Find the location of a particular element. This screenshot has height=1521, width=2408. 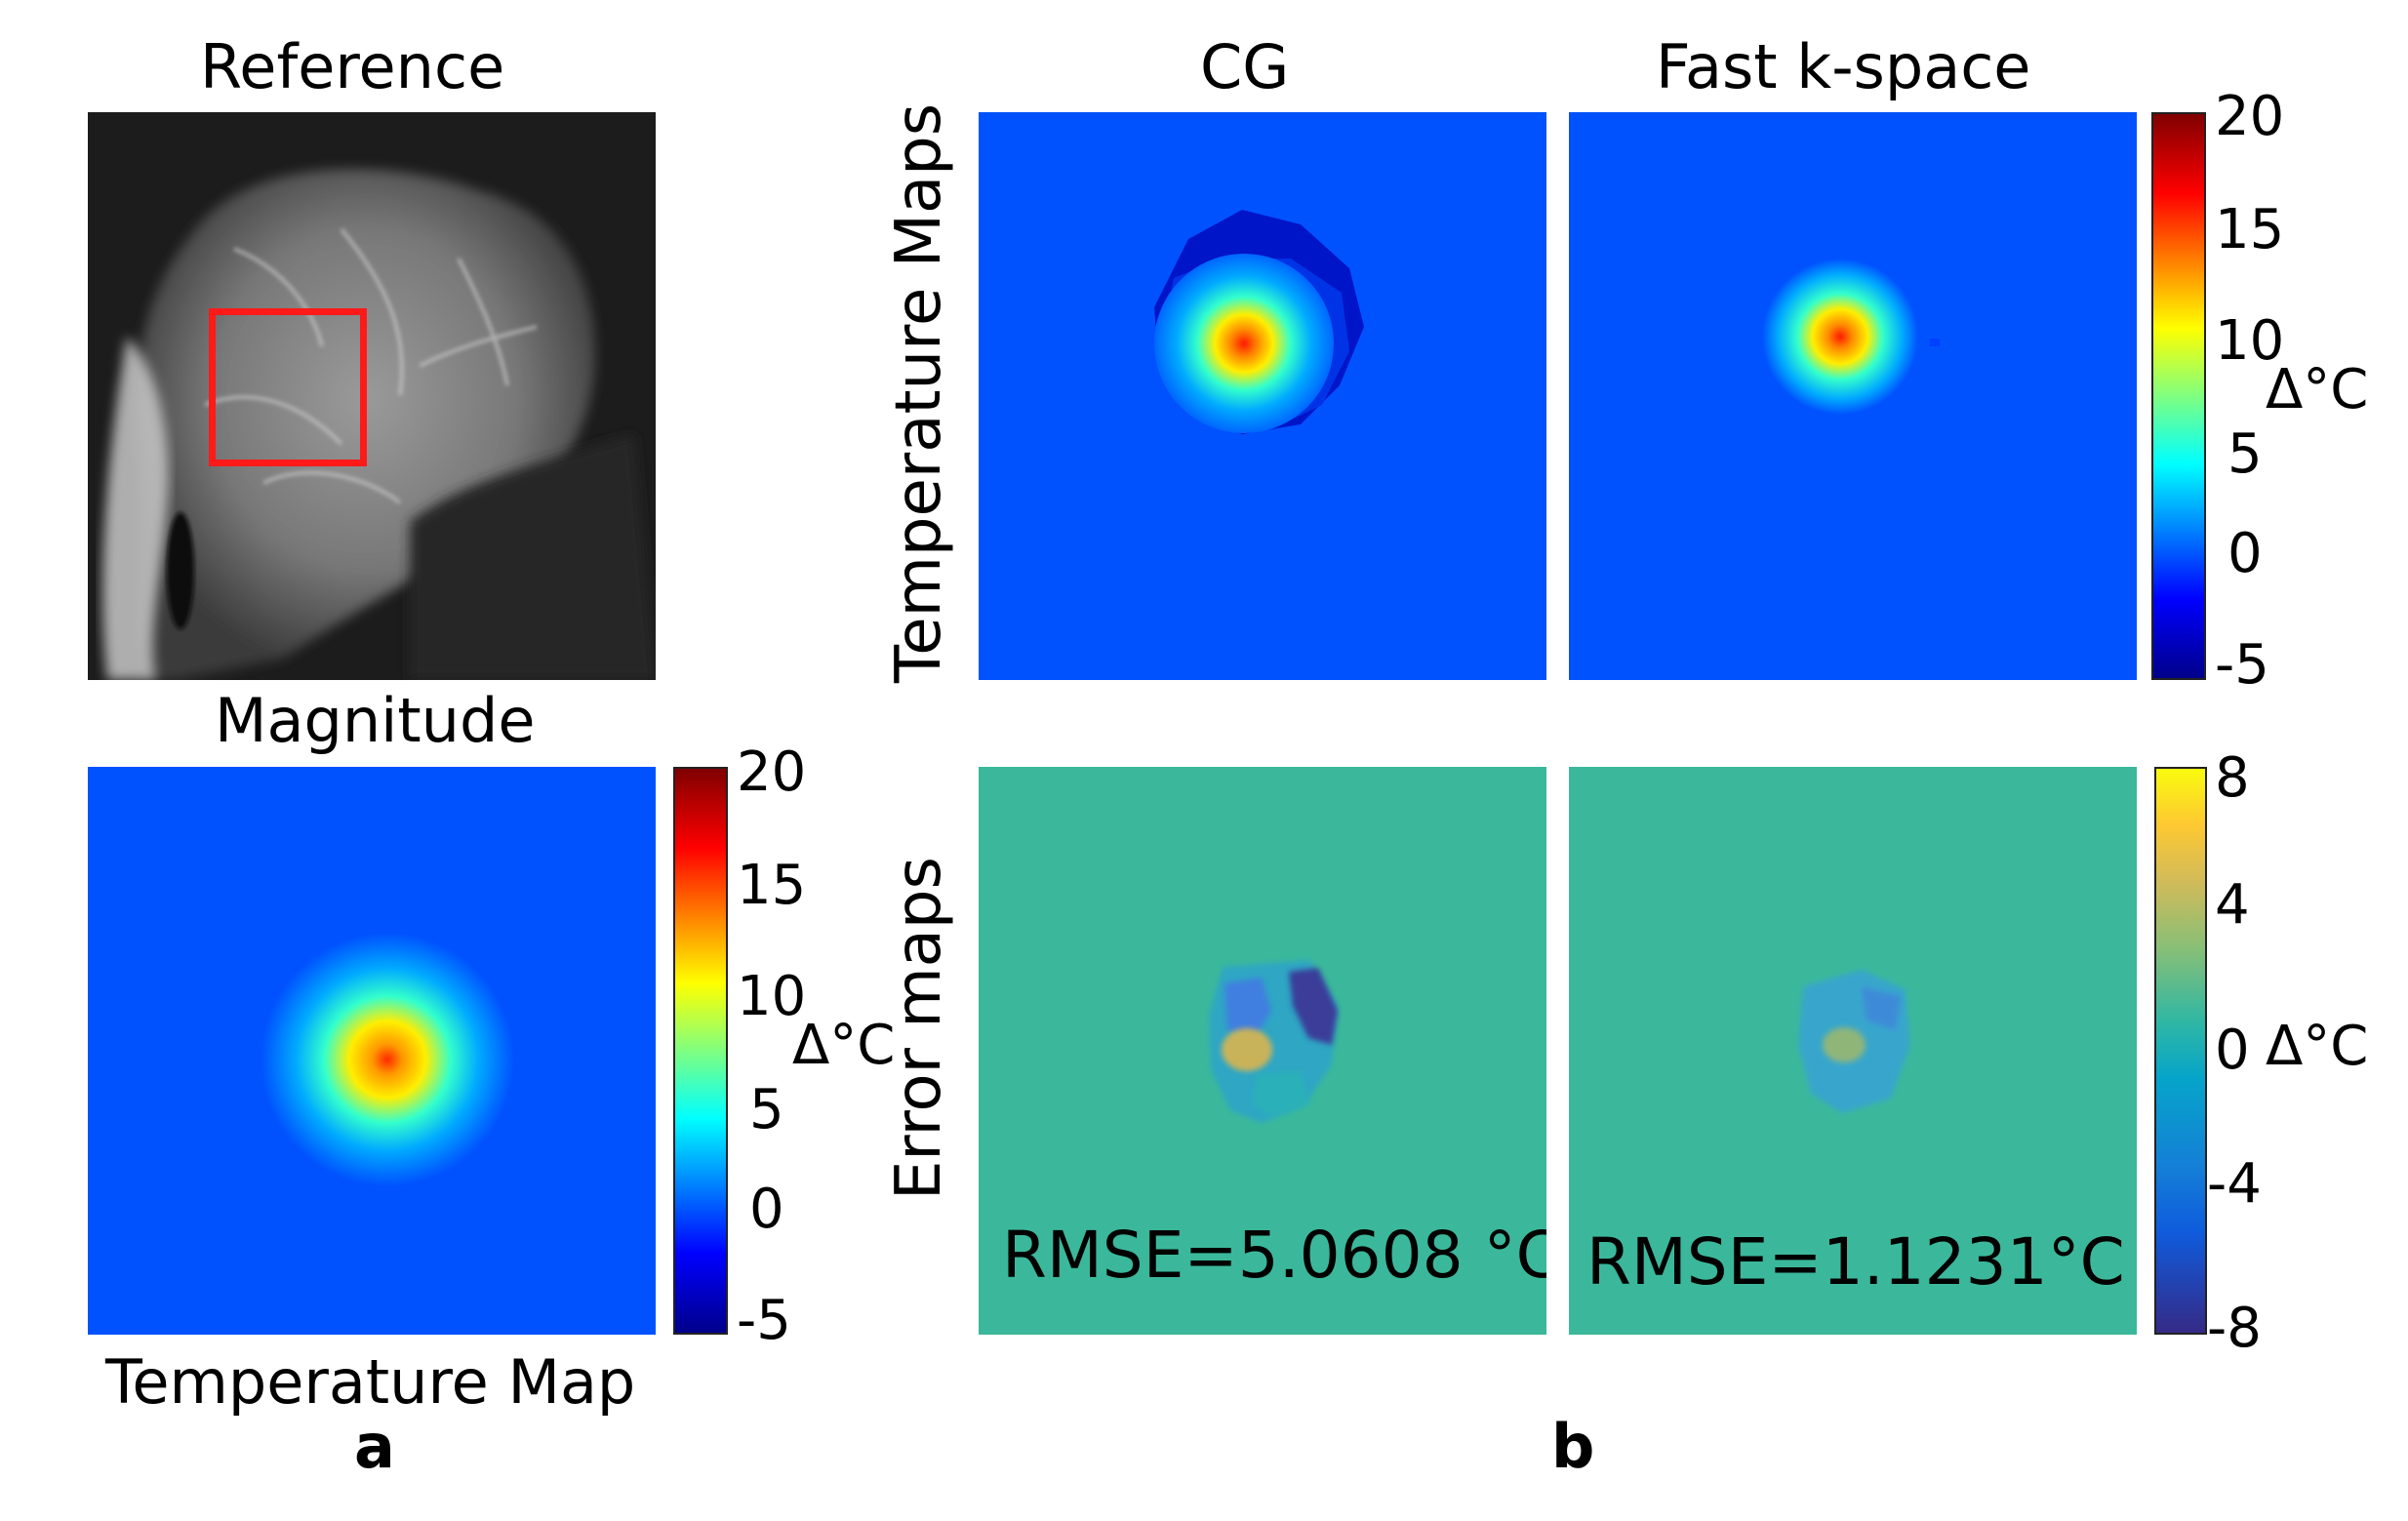

colorbar-b-temperature is located at coordinates (2178, 396).